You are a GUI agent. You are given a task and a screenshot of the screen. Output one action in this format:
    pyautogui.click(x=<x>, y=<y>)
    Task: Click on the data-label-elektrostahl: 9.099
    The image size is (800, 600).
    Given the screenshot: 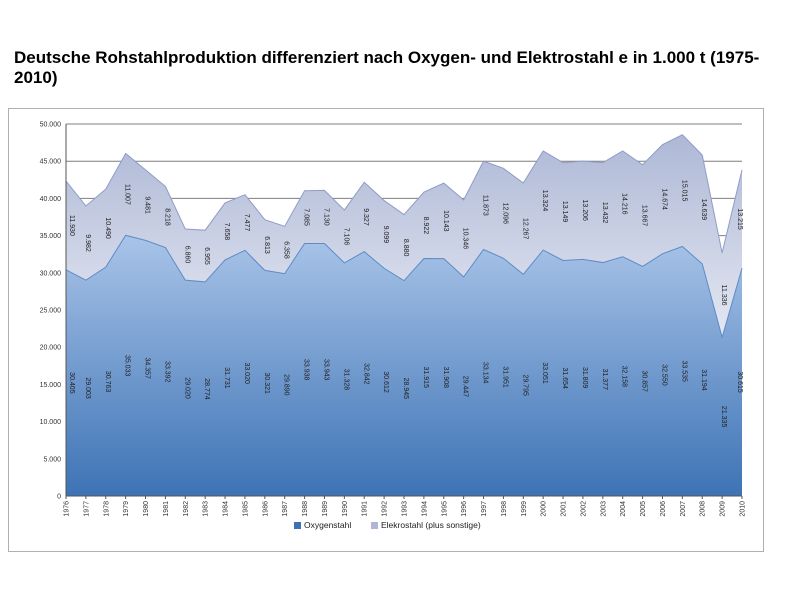 What is the action you would take?
    pyautogui.click(x=385, y=235)
    